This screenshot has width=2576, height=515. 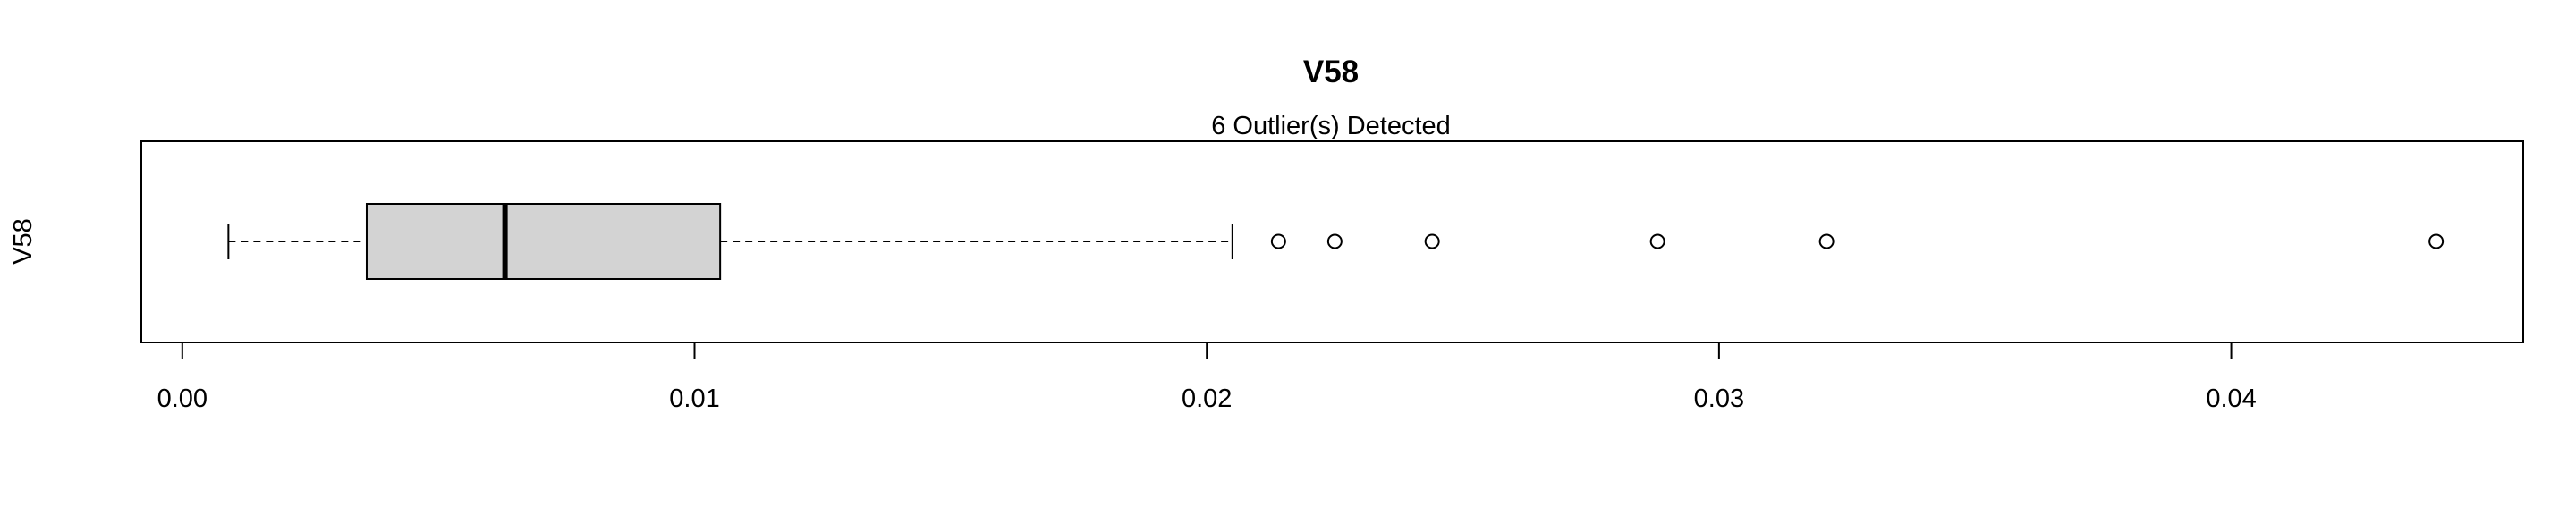 What do you see at coordinates (1207, 377) in the screenshot?
I see `x-axis: 0.00 0.01 0.02 0.03 0.04` at bounding box center [1207, 377].